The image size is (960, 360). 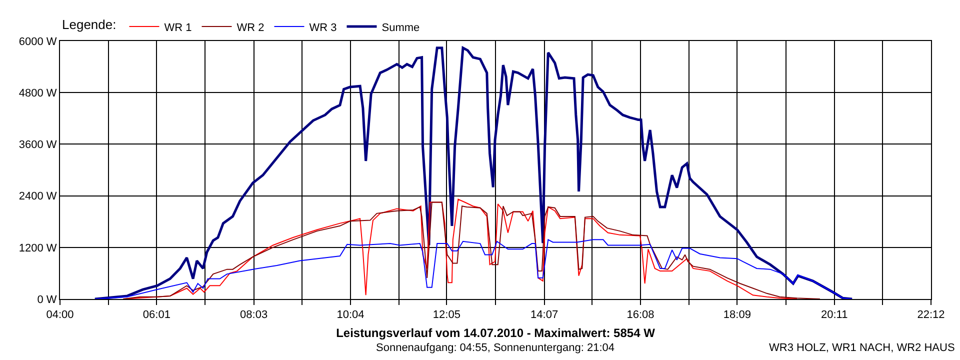 What do you see at coordinates (496, 333) in the screenshot?
I see `text: Leistungsverlauf vom 14.07.2010 - Maximalwert: 5854 W` at bounding box center [496, 333].